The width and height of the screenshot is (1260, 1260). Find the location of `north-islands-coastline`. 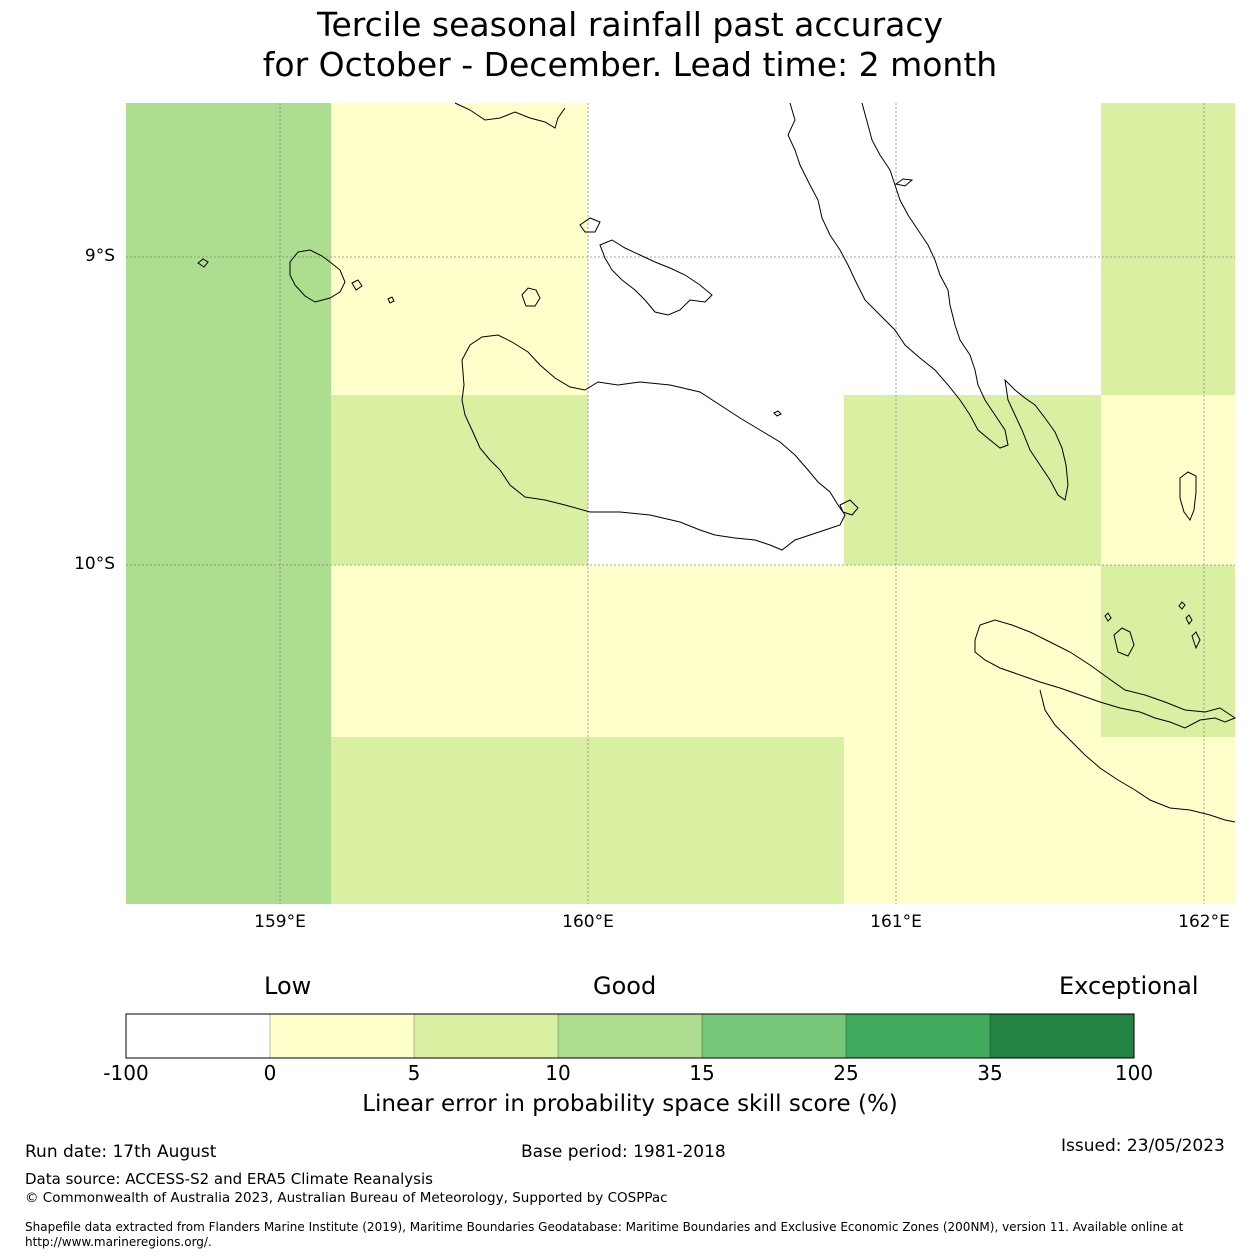

north-islands-coastline is located at coordinates (510, 115).